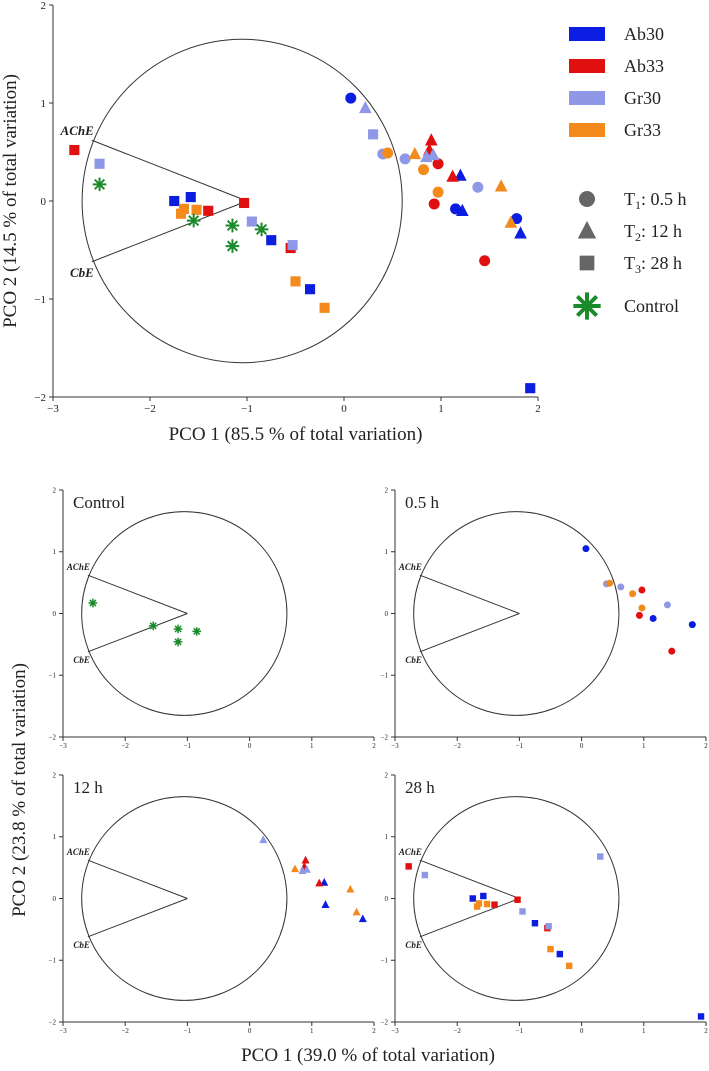  What do you see at coordinates (587, 66) in the screenshot?
I see `legend-swatch-ab33` at bounding box center [587, 66].